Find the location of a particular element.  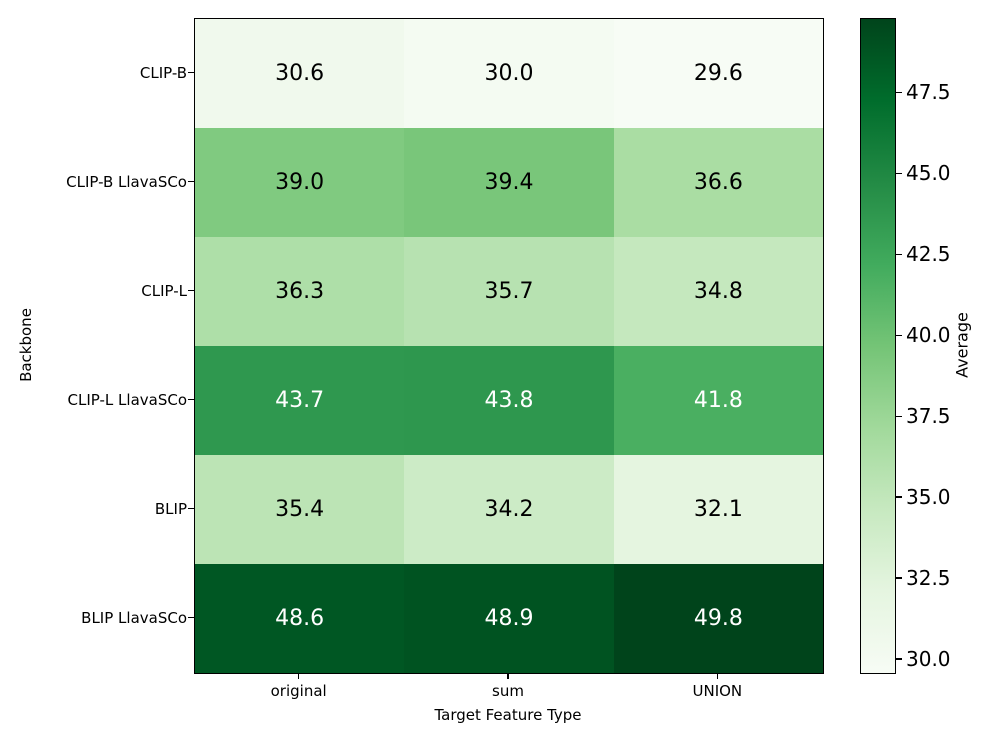

heatmap-cell: 32.1 is located at coordinates (718, 509).